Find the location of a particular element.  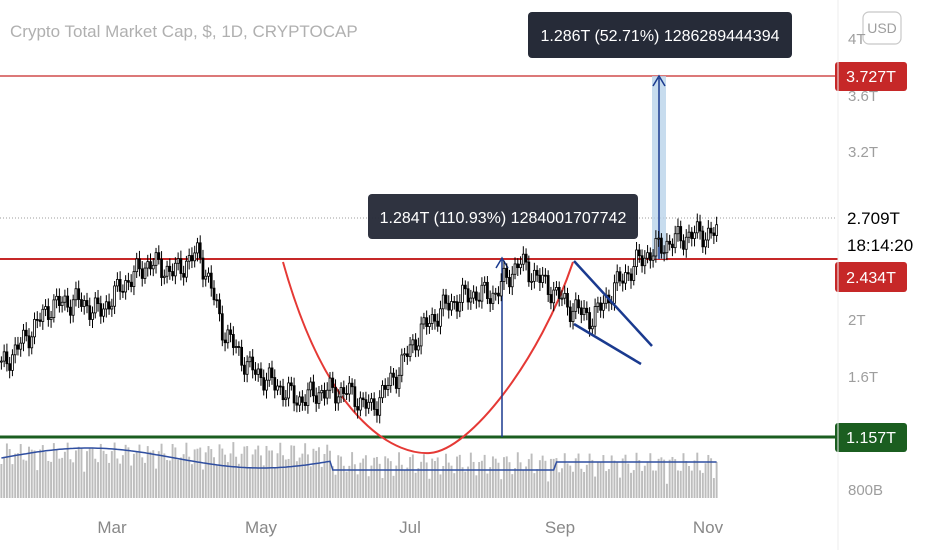

price-label-support-bg is located at coordinates (871, 437).